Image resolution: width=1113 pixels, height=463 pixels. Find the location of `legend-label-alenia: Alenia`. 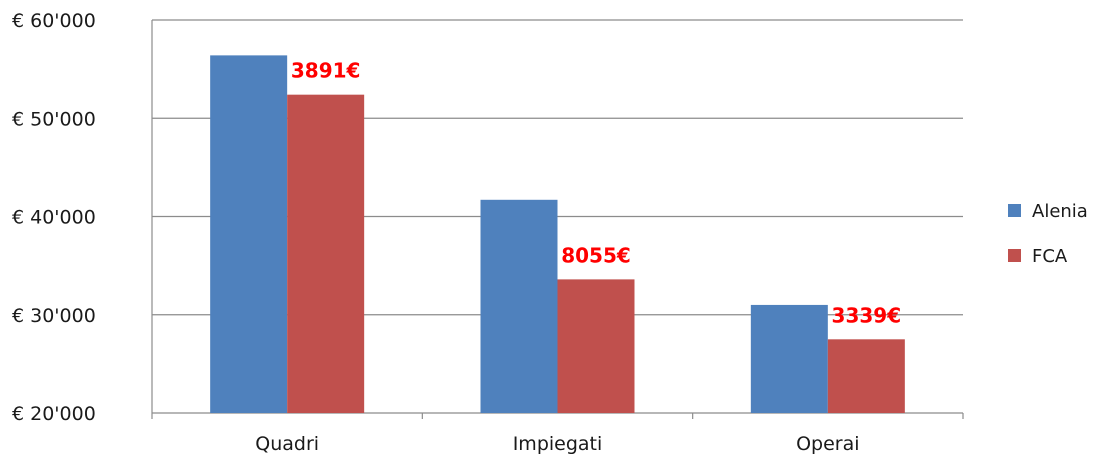

legend-label-alenia: Alenia is located at coordinates (1060, 211).